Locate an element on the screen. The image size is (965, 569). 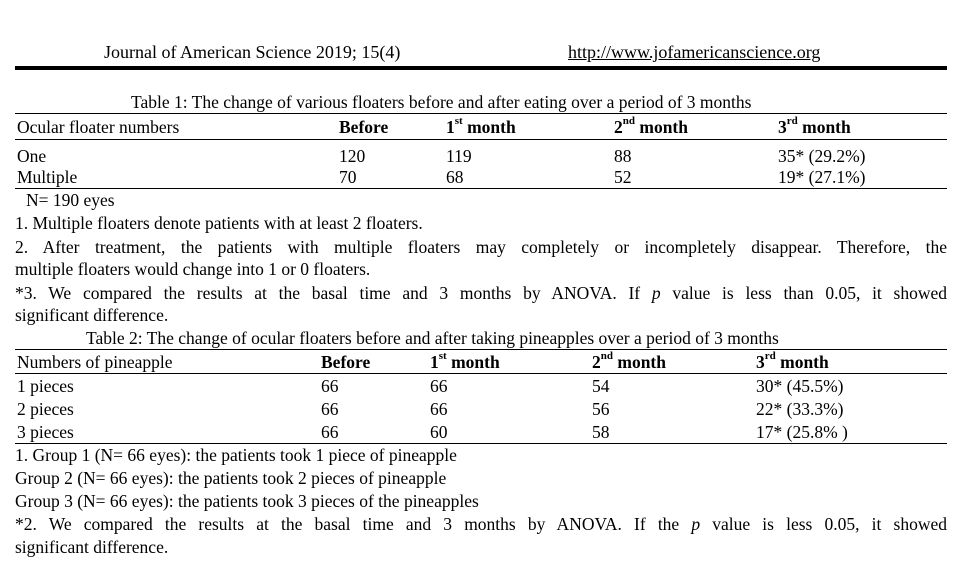
table2-row1-before: 66 is located at coordinates (330, 386).